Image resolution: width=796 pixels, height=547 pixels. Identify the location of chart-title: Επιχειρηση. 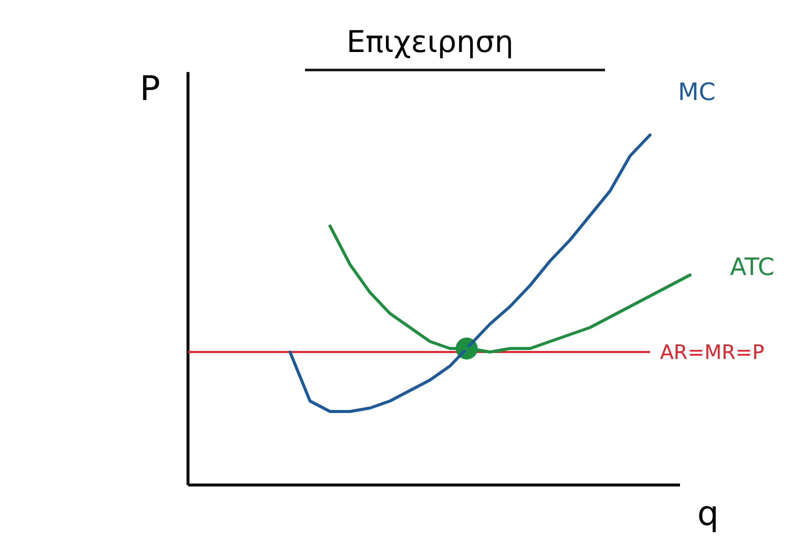
(430, 42).